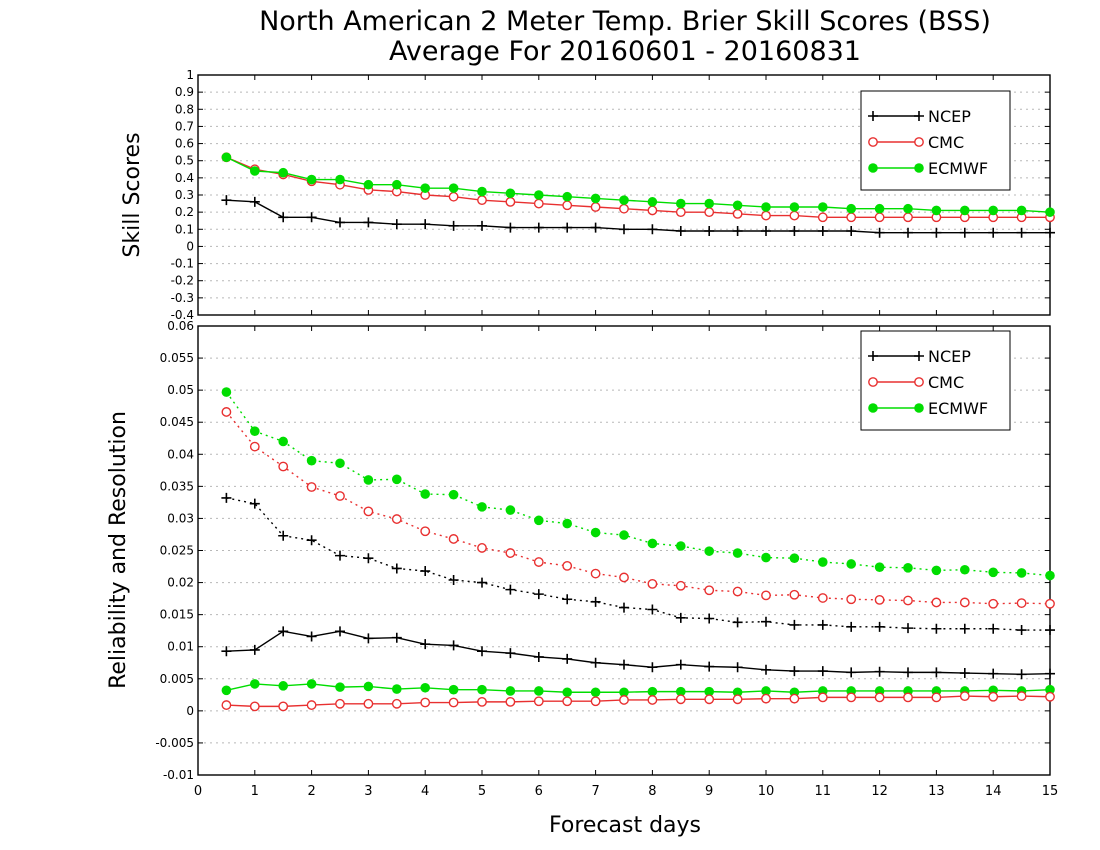 The image size is (1100, 850). I want to click on y-tick-label: 0.015, so click(177, 615).